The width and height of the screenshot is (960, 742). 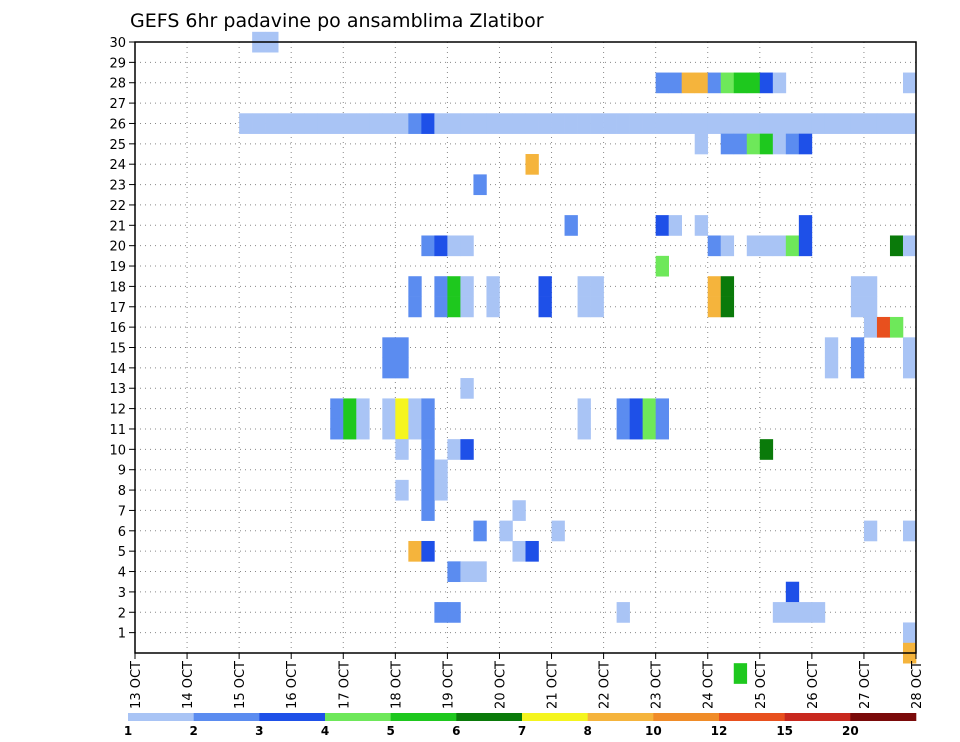 I want to click on y-tick-label: 20, so click(x=117, y=247).